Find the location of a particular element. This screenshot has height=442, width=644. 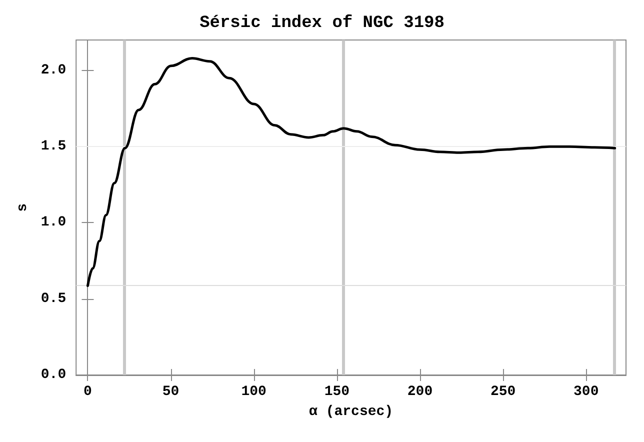

y-tick-label: 2.0 is located at coordinates (53, 70).